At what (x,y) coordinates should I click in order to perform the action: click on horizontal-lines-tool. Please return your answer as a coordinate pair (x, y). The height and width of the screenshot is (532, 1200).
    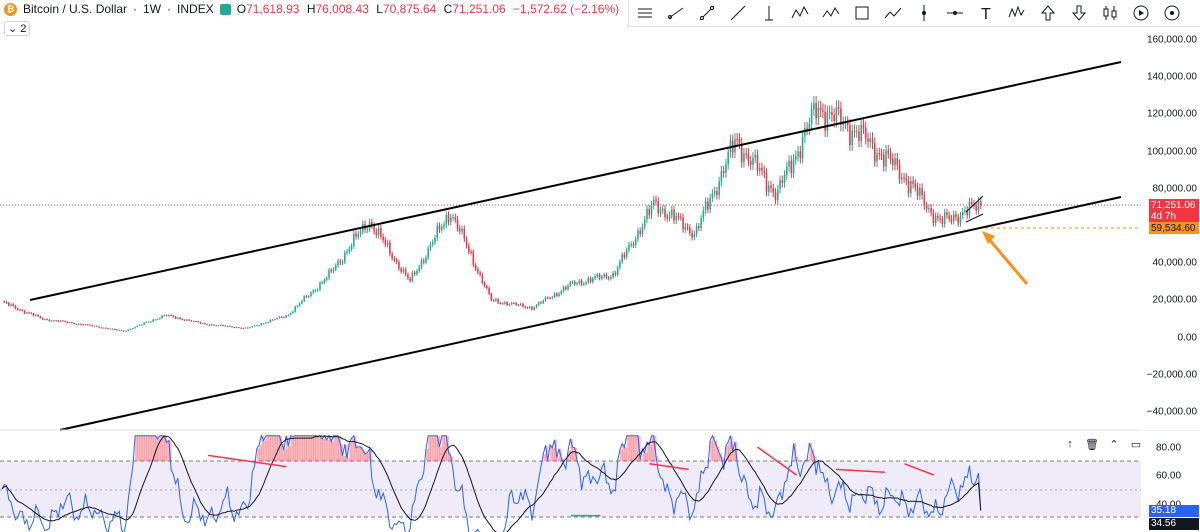
    Looking at the image, I should click on (644, 13).